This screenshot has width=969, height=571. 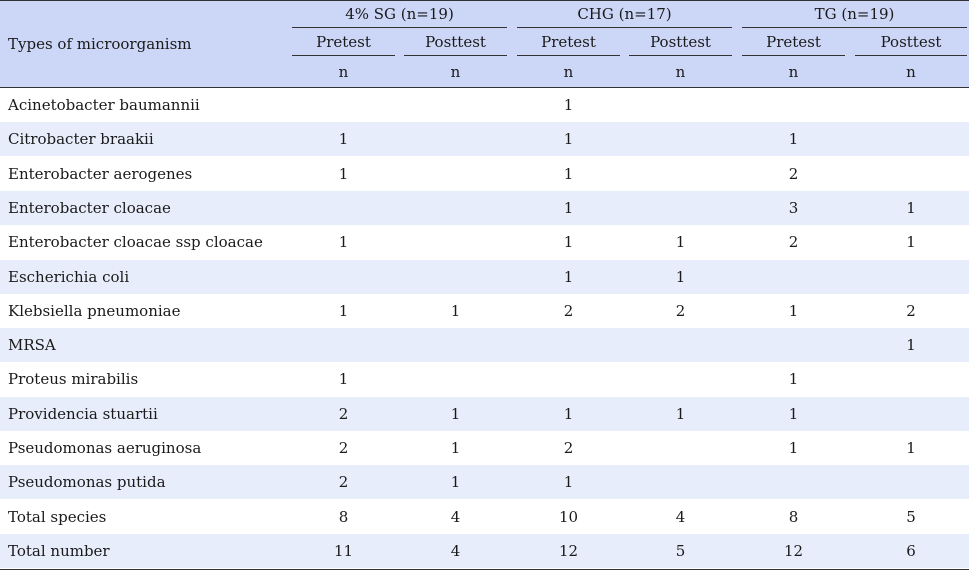 I want to click on group-underline-tg, so click(x=854, y=27).